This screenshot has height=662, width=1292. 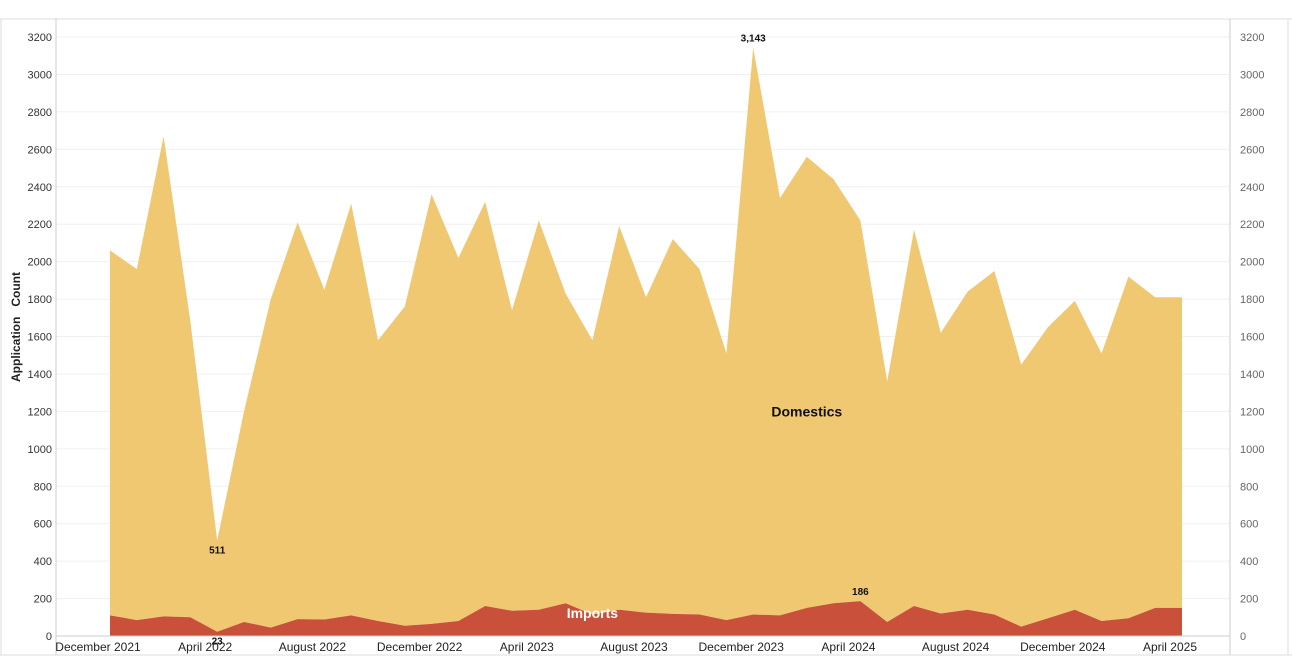 What do you see at coordinates (40, 113) in the screenshot?
I see `y-tick-label-left: 2800` at bounding box center [40, 113].